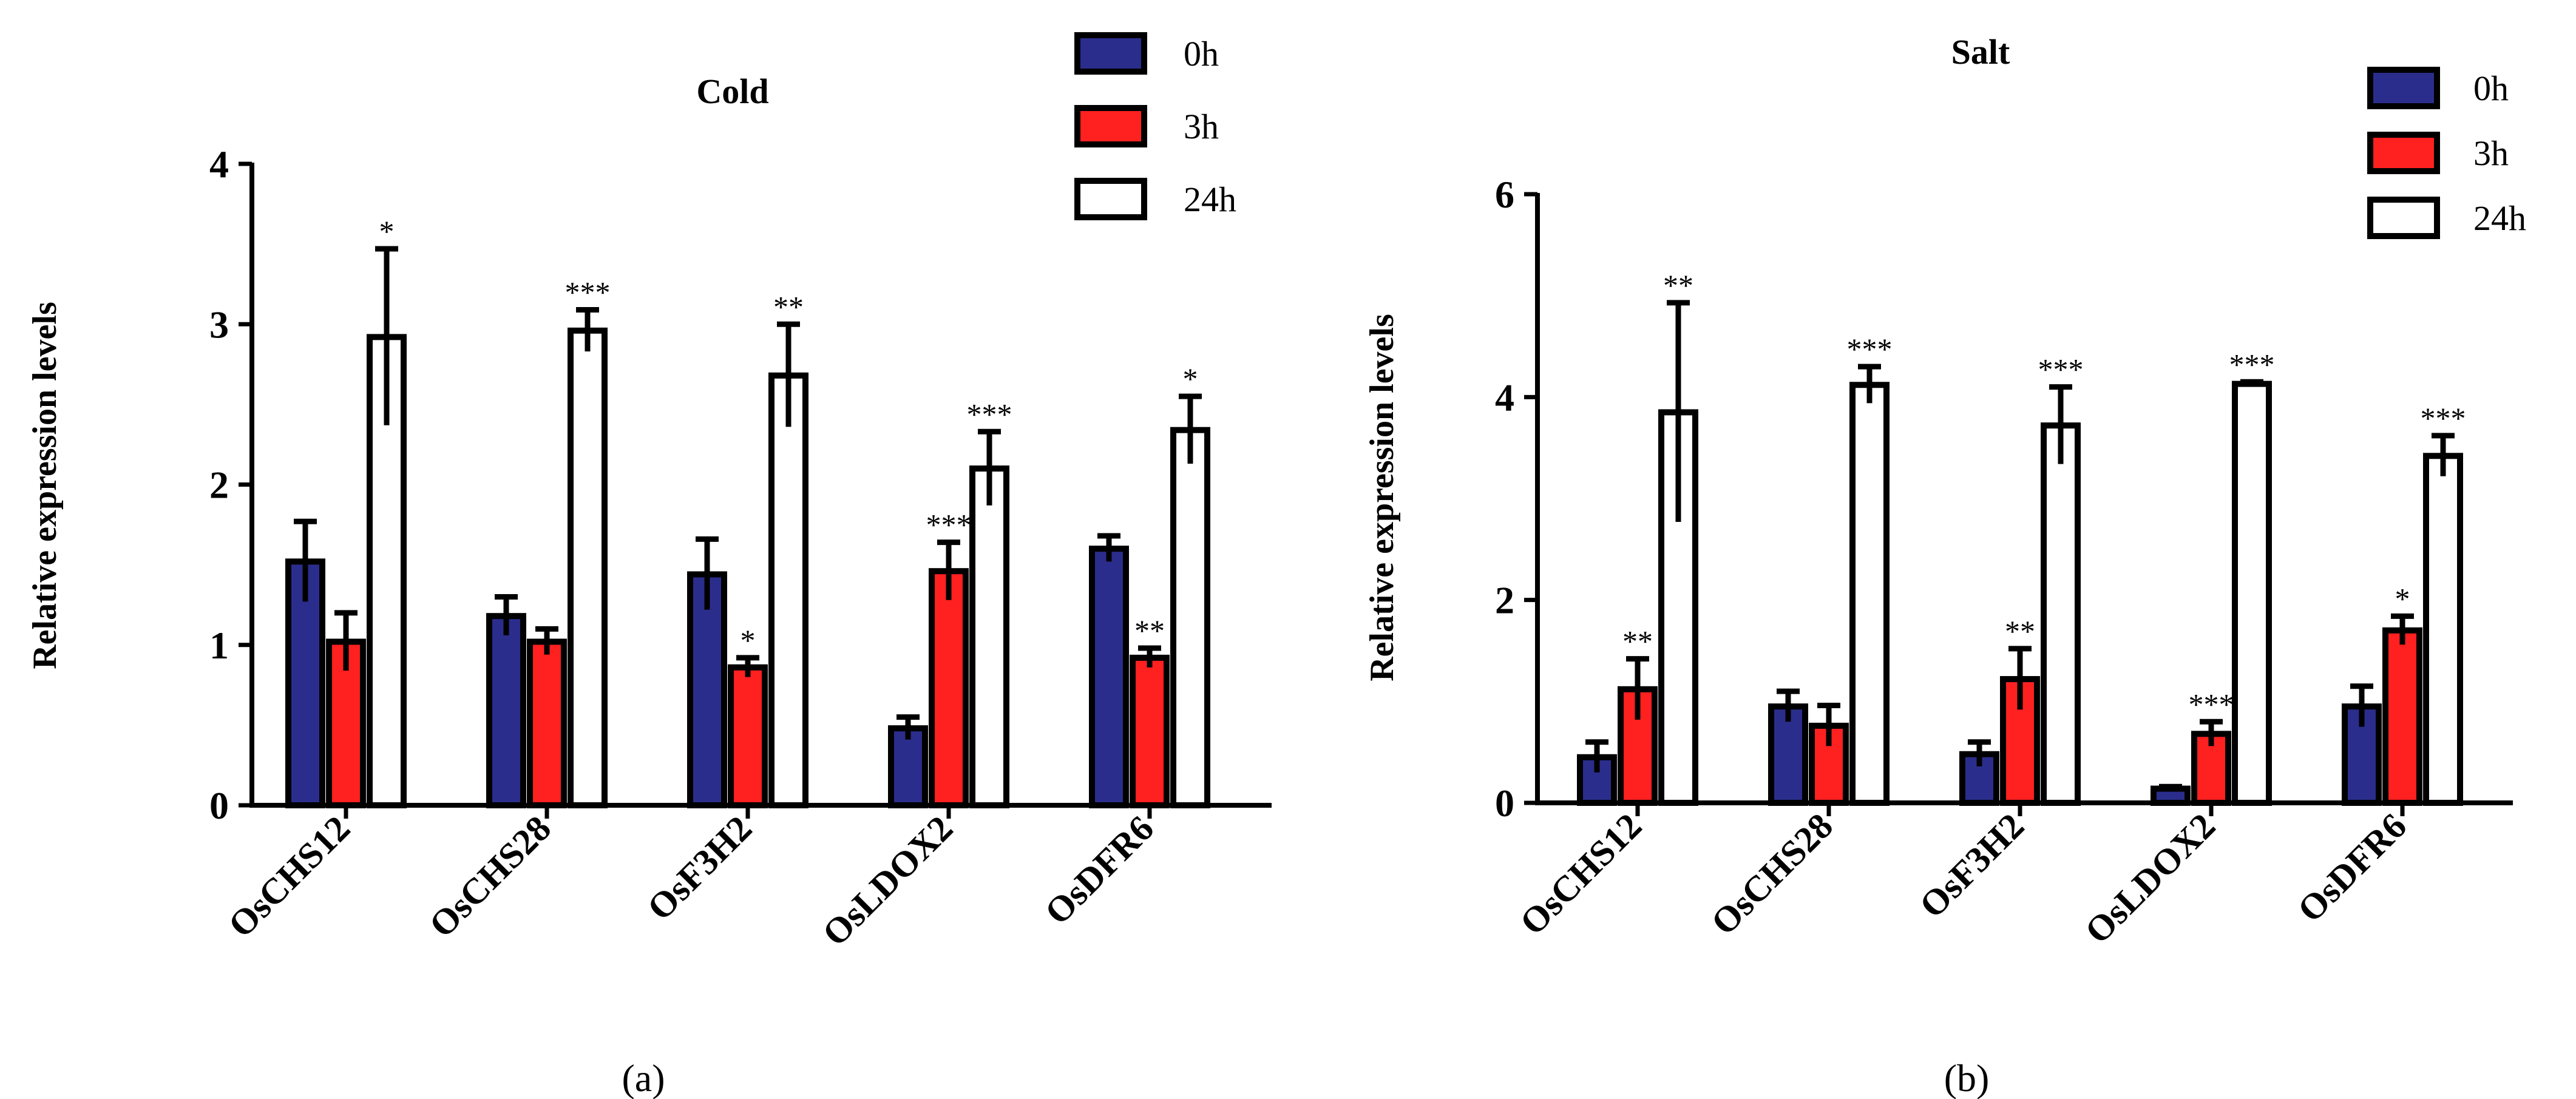 The image size is (2576, 1099). What do you see at coordinates (547, 723) in the screenshot?
I see `bar-OsCHS28-3h` at bounding box center [547, 723].